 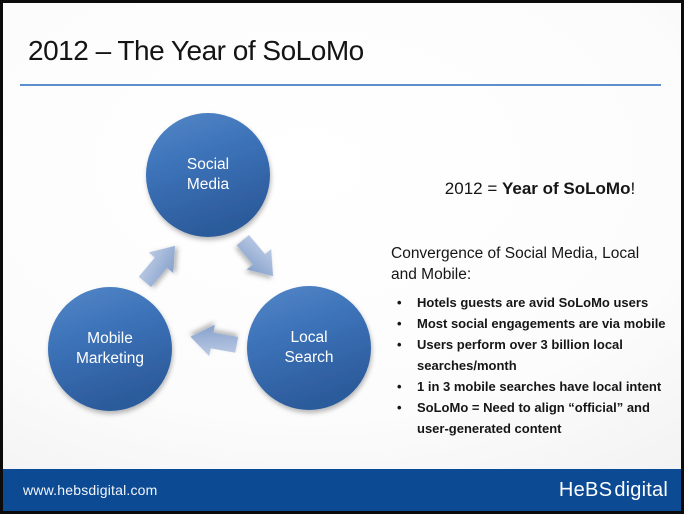 What do you see at coordinates (157, 266) in the screenshot?
I see `arrow-mobile-to-social-icon` at bounding box center [157, 266].